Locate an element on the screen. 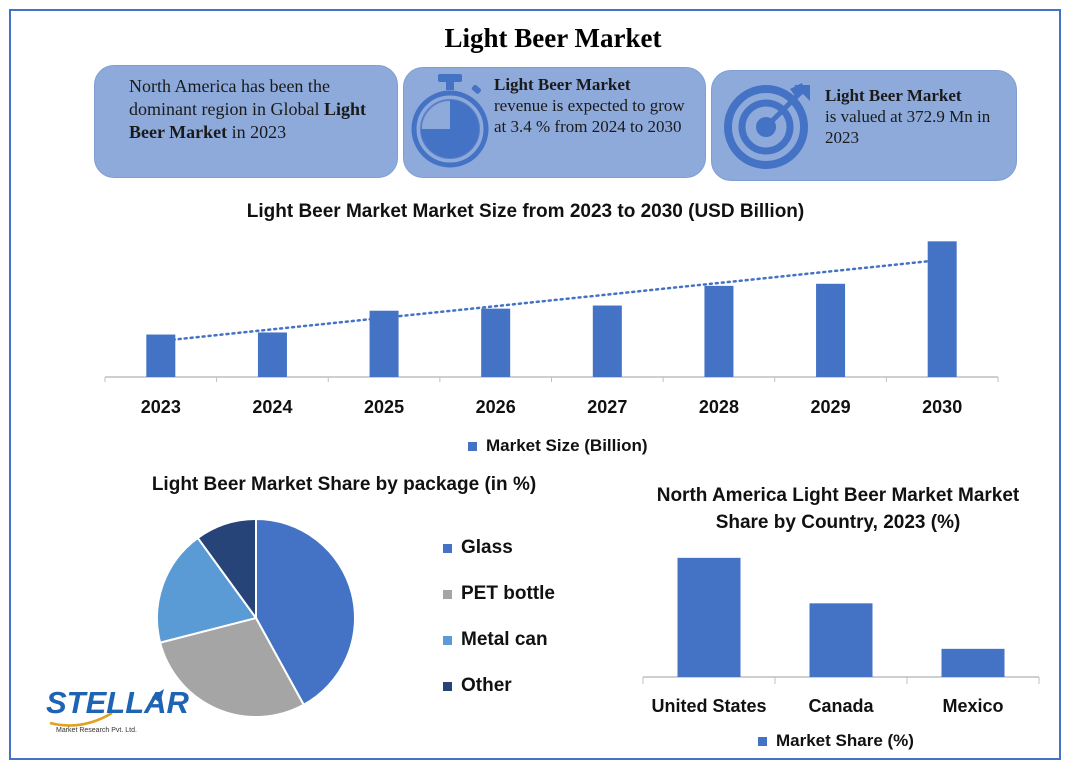 The width and height of the screenshot is (1073, 772). legend-label: Glass is located at coordinates (487, 547).